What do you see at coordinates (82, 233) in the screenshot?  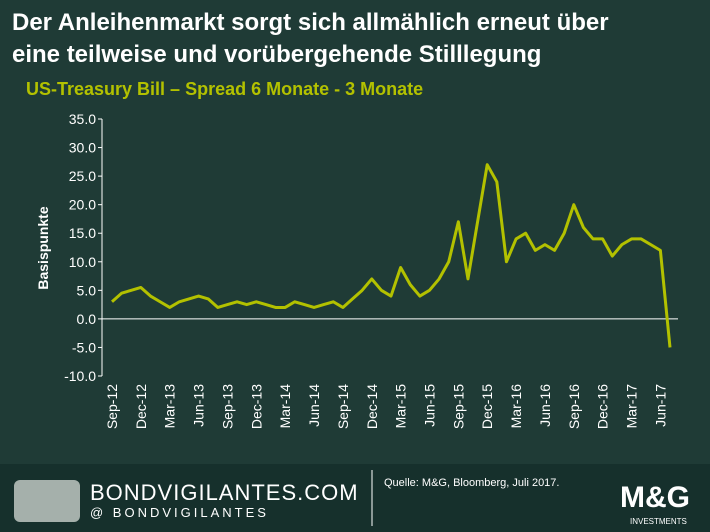 I see `y-tick-label: 15.0` at bounding box center [82, 233].